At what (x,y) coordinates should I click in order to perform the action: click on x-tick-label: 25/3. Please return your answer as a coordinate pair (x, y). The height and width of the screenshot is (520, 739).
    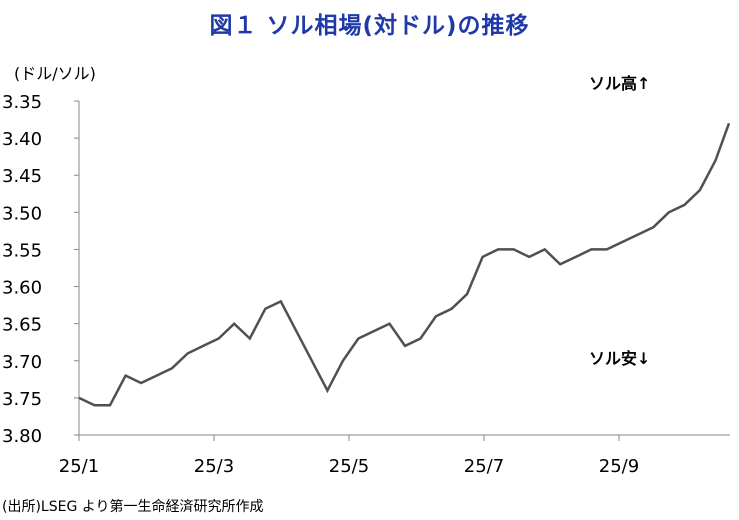
    Looking at the image, I should click on (214, 466).